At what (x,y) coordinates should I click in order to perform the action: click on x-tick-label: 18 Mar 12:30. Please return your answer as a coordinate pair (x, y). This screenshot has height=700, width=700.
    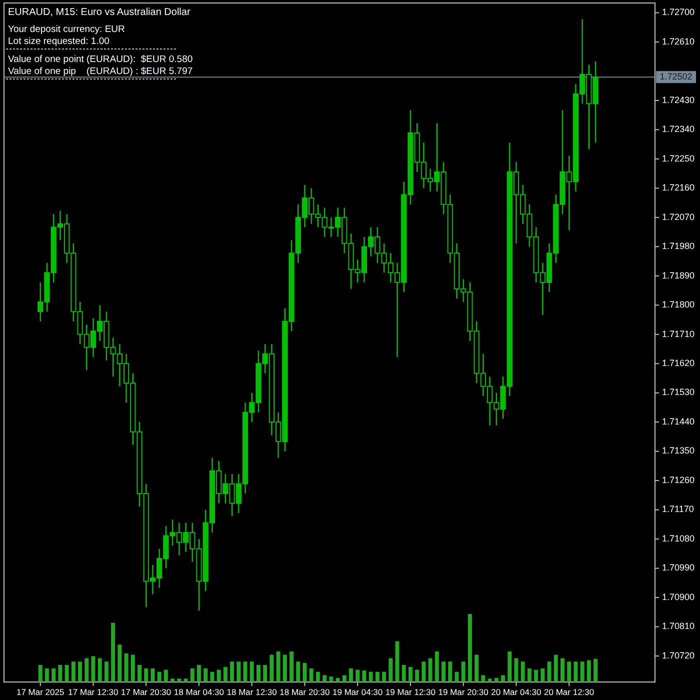
    Looking at the image, I should click on (252, 692).